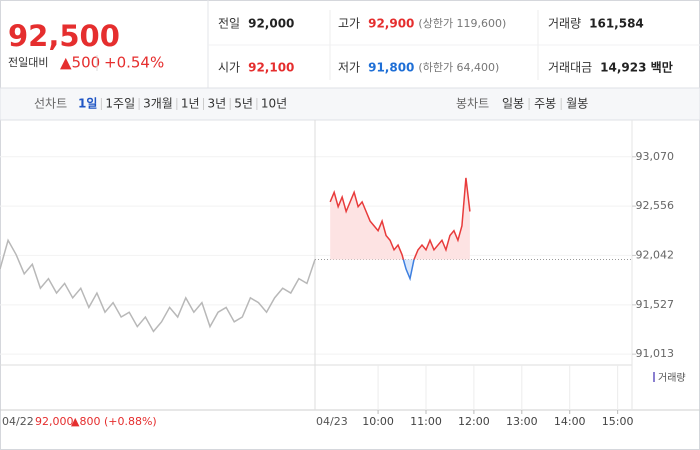 This screenshot has height=450, width=700. What do you see at coordinates (54, 421) in the screenshot?
I see `prev-close: 92,000` at bounding box center [54, 421].